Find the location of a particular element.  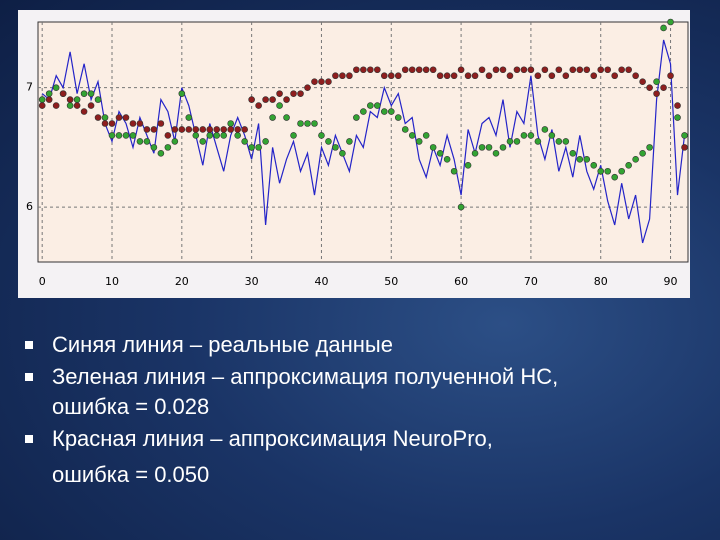

x-tick-label: 20 is located at coordinates (182, 281).